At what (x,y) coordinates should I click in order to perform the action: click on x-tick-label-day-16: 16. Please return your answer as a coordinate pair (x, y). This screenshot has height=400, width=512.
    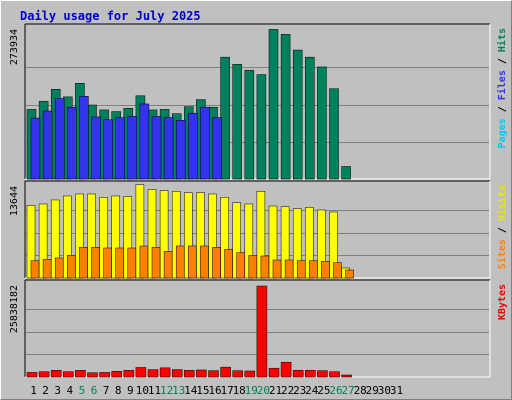
    Looking at the image, I should click on (214, 390).